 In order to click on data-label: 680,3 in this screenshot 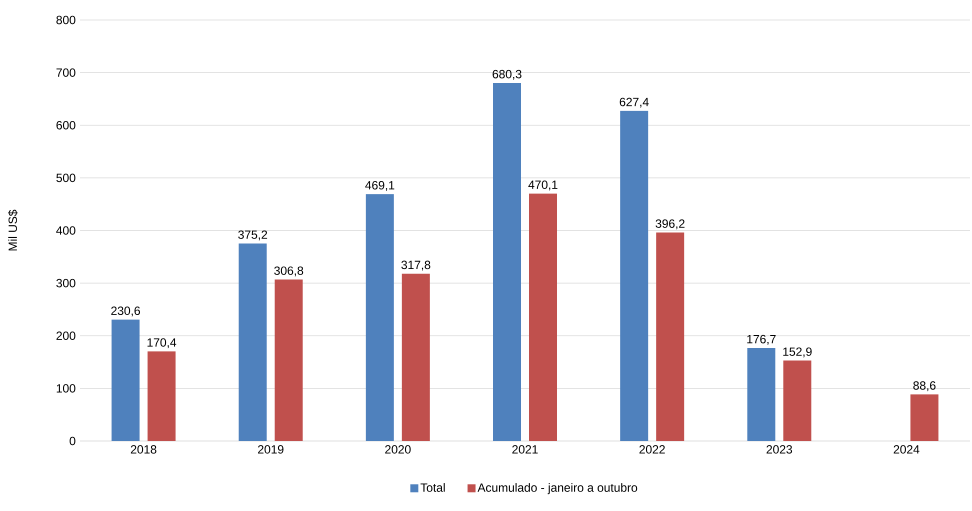, I will do `click(507, 75)`.